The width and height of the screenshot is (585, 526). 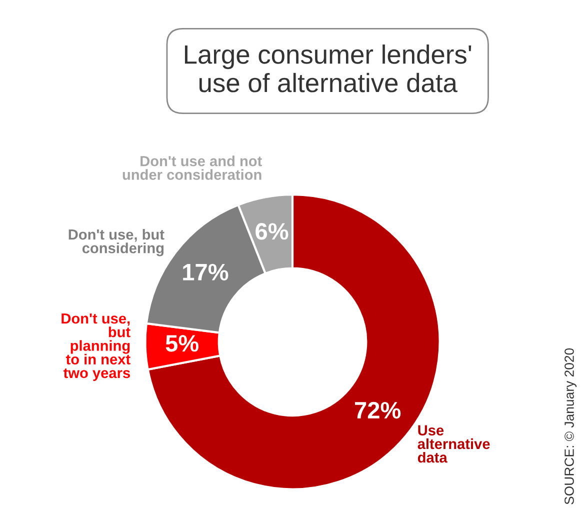 I want to click on slice-label: Don't use, but planning to in next two years, so click(x=96, y=348).